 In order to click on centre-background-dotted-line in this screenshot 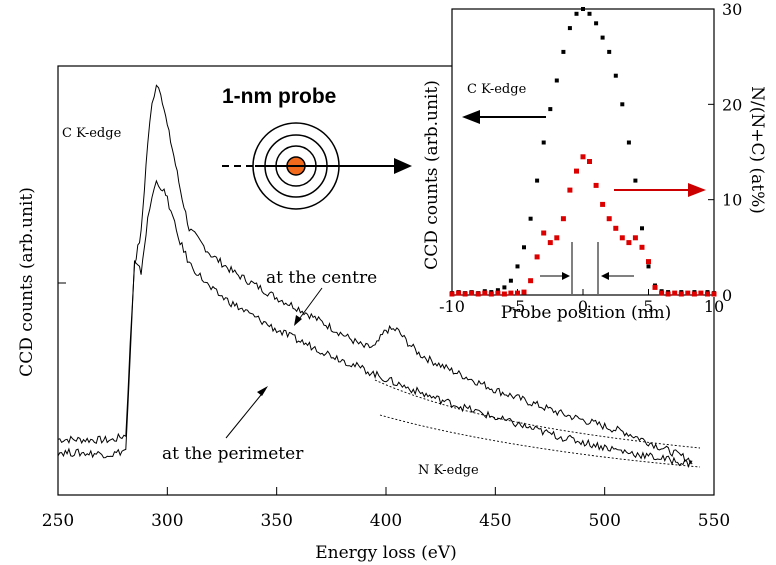, I will do `click(537, 414)`.